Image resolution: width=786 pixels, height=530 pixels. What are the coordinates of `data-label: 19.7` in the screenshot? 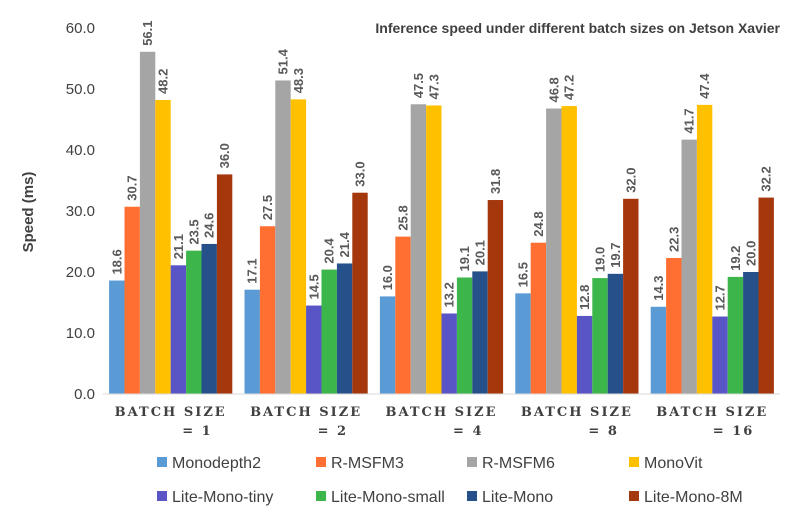 It's located at (615, 255).